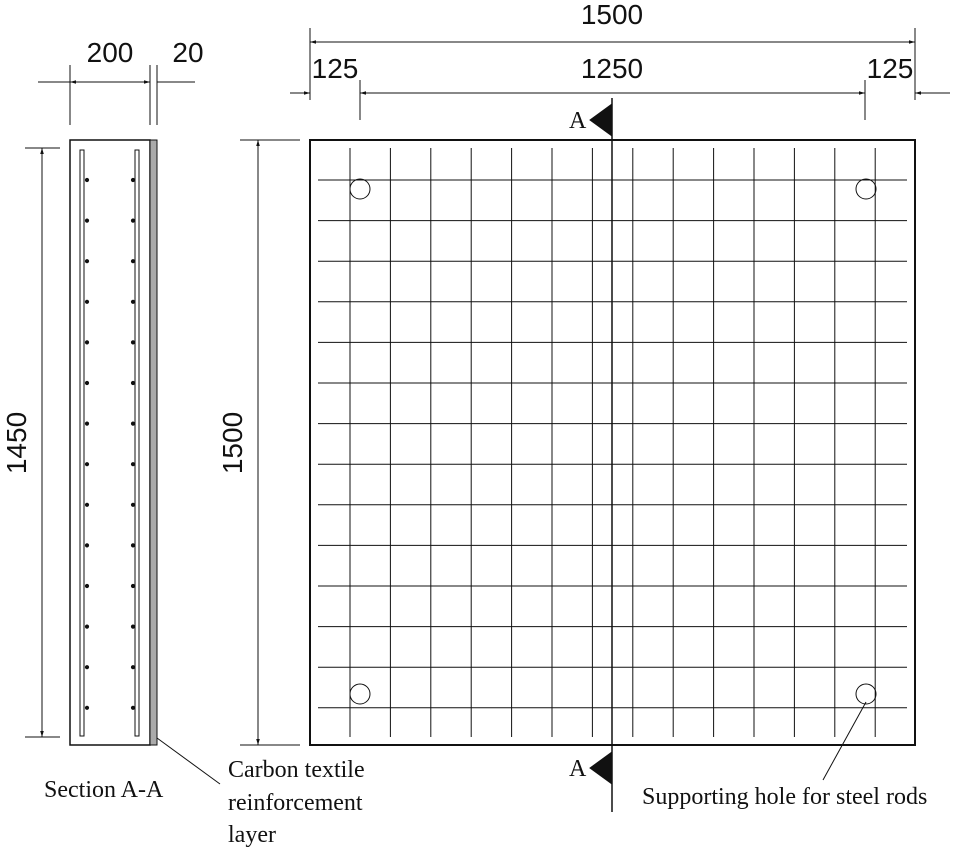  Describe the element at coordinates (612, 68) in the screenshot. I see `dimension-label: 1250` at that location.